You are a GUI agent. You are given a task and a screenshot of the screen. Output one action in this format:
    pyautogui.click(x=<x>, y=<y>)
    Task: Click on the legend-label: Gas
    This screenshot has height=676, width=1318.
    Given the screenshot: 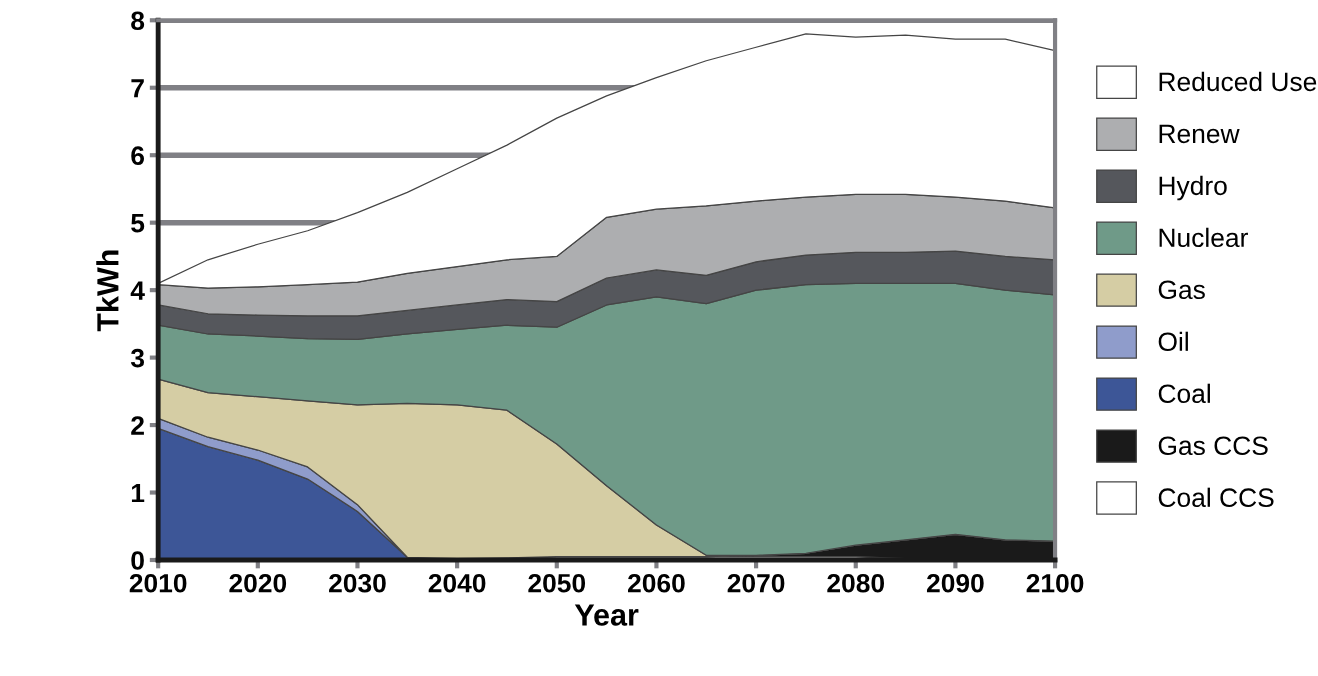 What is the action you would take?
    pyautogui.click(x=1181, y=290)
    